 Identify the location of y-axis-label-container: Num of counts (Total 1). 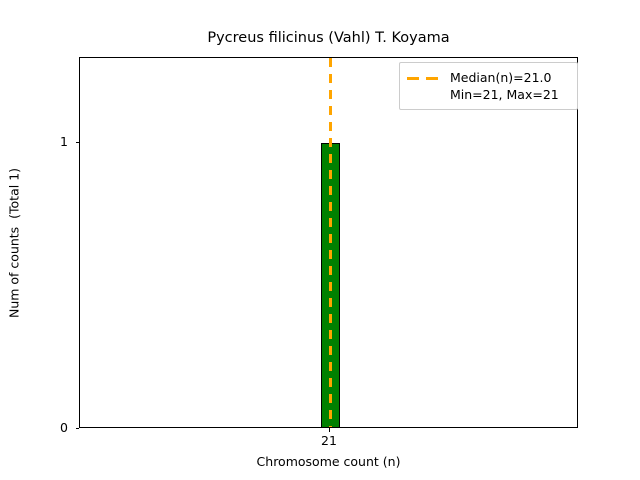
(14, 242).